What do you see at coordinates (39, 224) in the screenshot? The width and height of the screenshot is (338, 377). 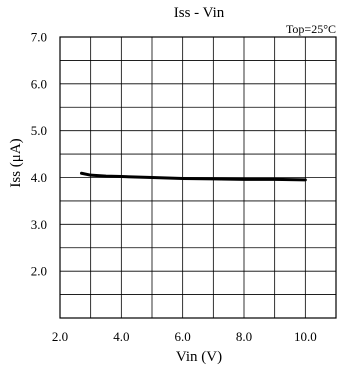 I see `y-tick-label: 3.0` at bounding box center [39, 224].